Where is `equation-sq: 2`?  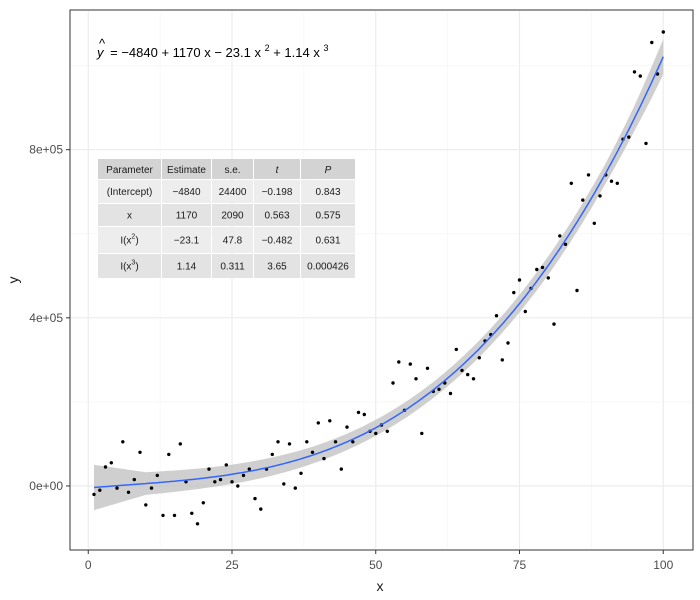
equation-sq: 2 is located at coordinates (267, 48).